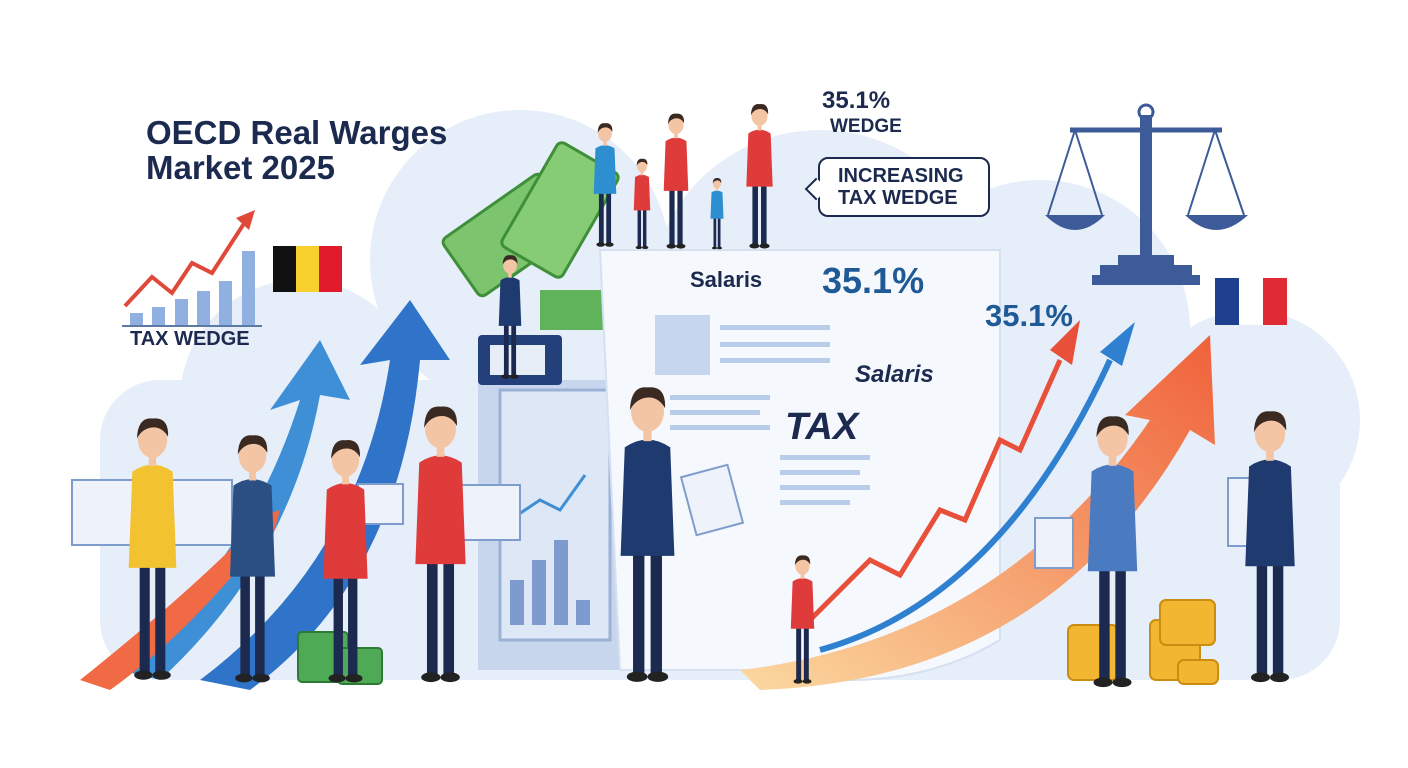 This screenshot has height=768, width=1408. I want to click on speech-bubble-line-2: TAX WEDGE, so click(898, 198).